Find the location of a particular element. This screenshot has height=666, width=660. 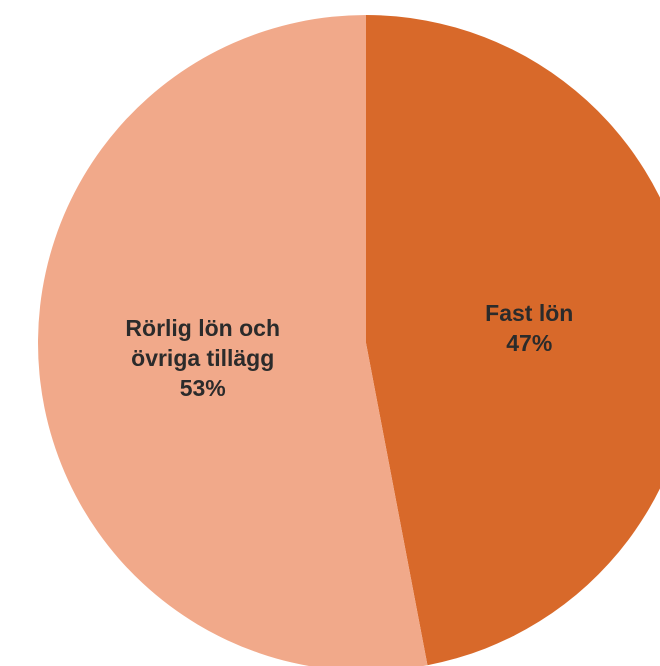

slice-label: 53% is located at coordinates (202, 388).